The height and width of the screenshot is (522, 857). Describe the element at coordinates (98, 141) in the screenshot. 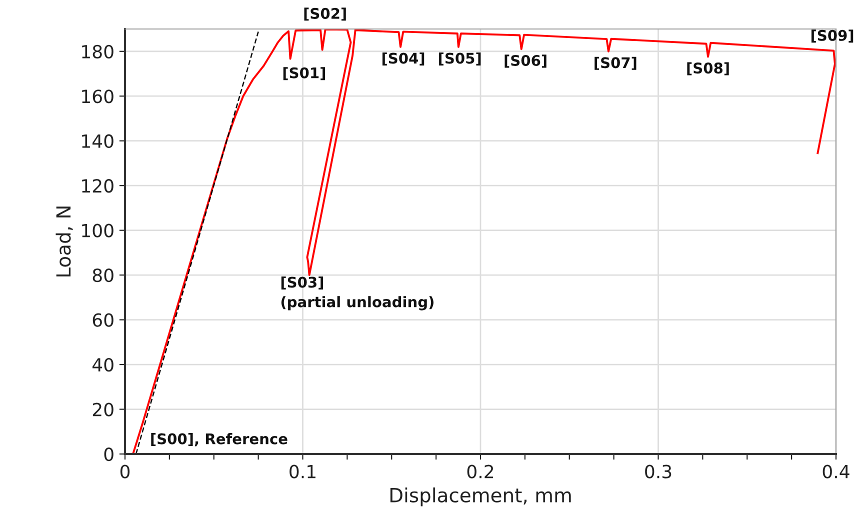

I see `y-tick-label: 140` at that location.